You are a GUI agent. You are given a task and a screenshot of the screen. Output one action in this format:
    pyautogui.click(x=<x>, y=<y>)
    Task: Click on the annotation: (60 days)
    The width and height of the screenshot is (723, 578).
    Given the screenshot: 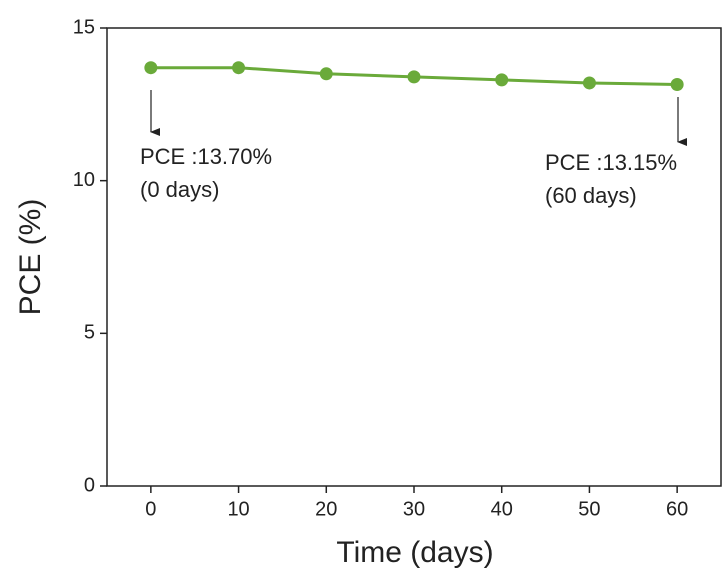 What is the action you would take?
    pyautogui.click(x=591, y=195)
    